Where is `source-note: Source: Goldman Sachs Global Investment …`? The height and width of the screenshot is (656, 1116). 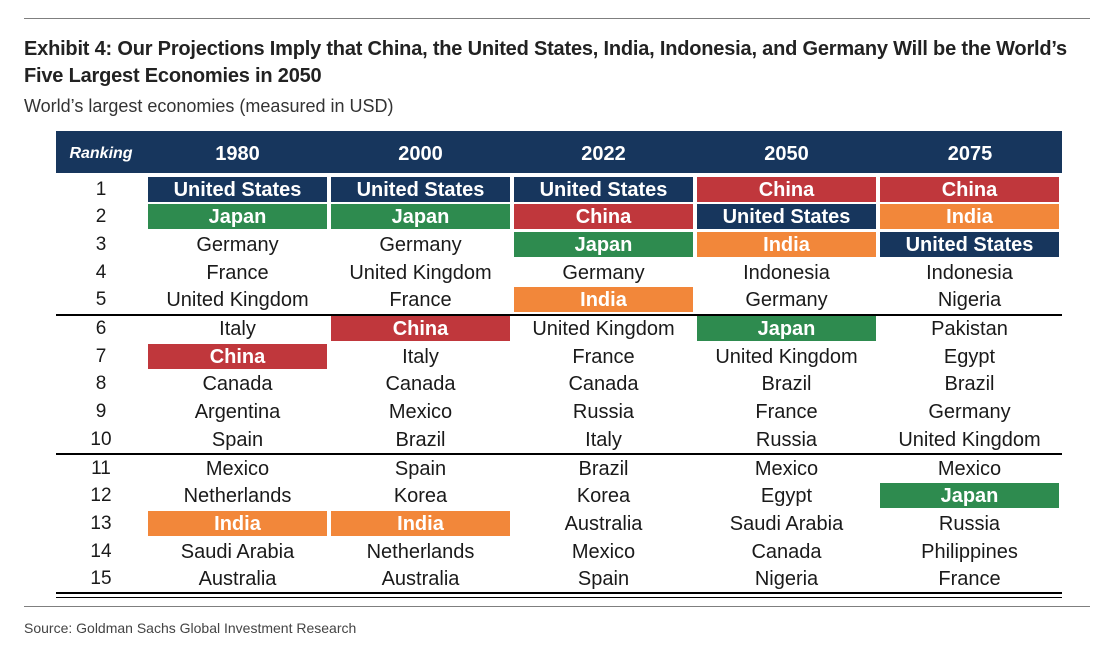
source-note: Source: Goldman Sachs Global Investment … is located at coordinates (190, 628).